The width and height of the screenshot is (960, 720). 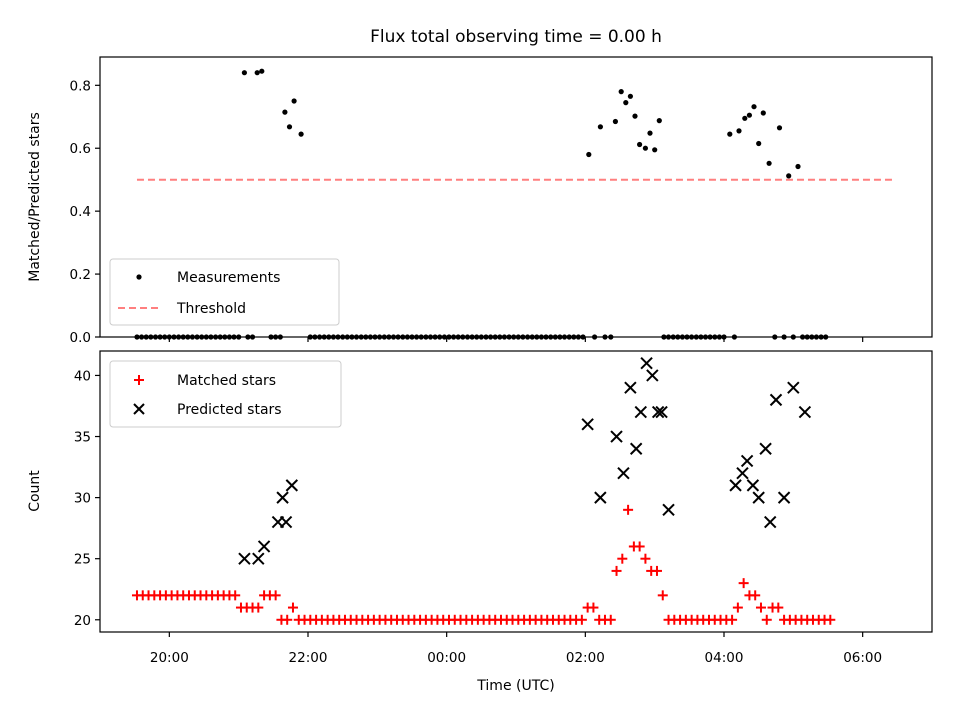 What do you see at coordinates (80, 338) in the screenshot?
I see `top-y-tick-label: 0.0` at bounding box center [80, 338].